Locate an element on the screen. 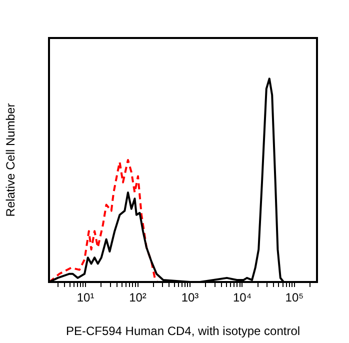  x-tick-label: 10⁵ is located at coordinates (294, 297).